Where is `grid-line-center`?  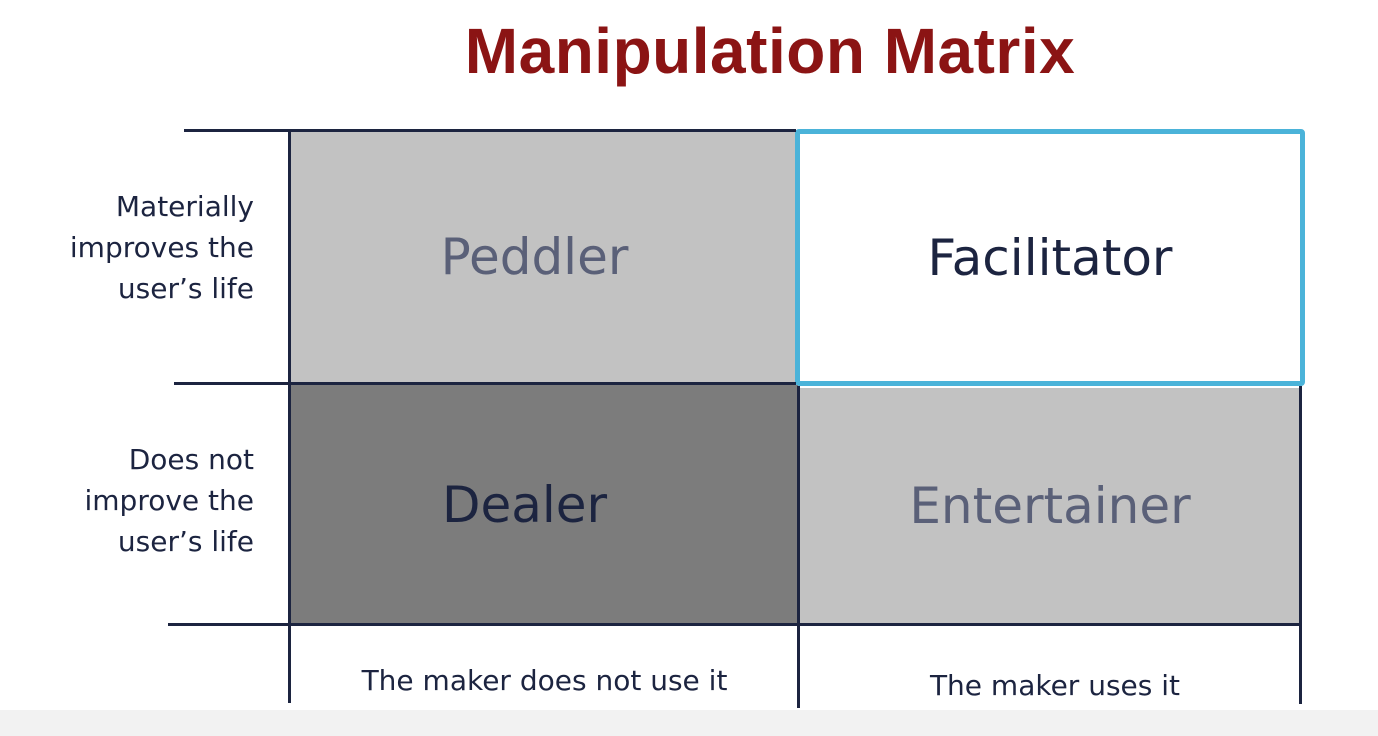 grid-line-center is located at coordinates (798, 547).